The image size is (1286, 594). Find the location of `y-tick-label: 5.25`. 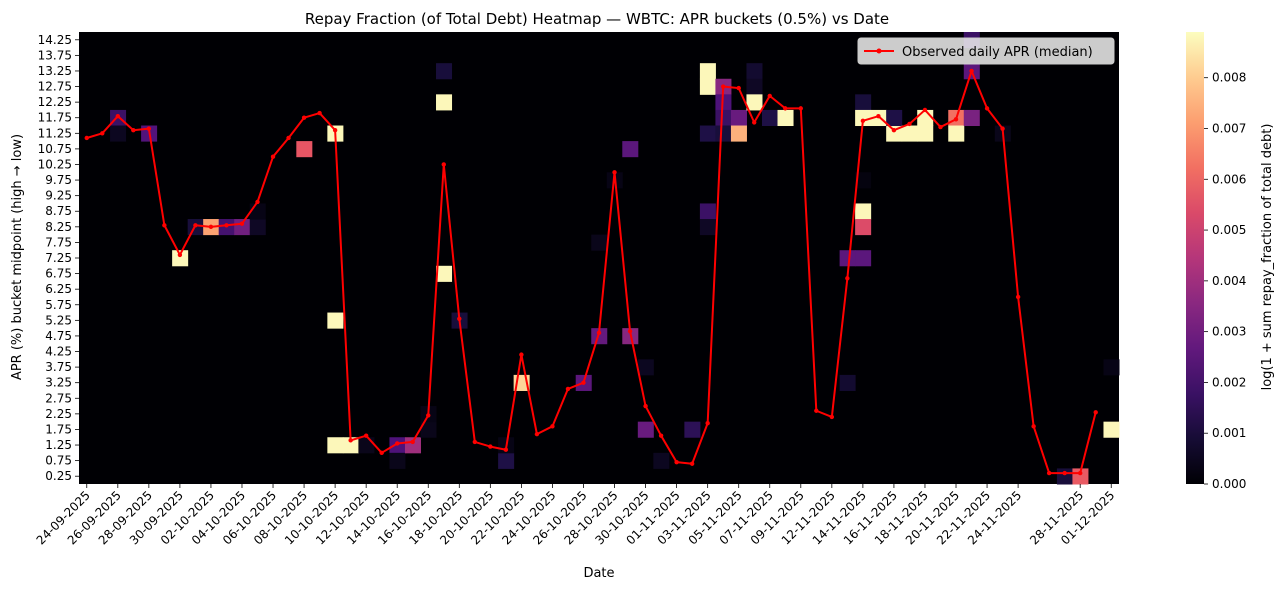

y-tick-label: 5.25 is located at coordinates (58, 320).